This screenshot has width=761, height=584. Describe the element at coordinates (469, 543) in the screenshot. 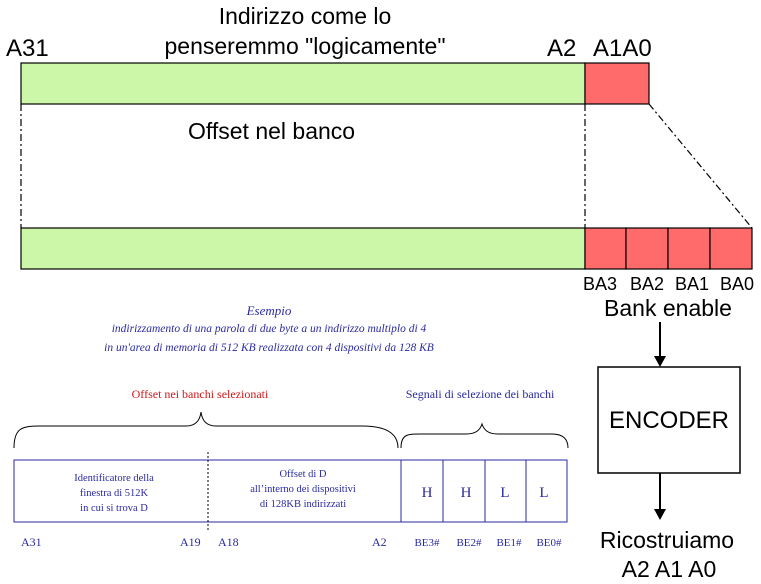

I see `bottom-label-be2: BE2#` at that location.